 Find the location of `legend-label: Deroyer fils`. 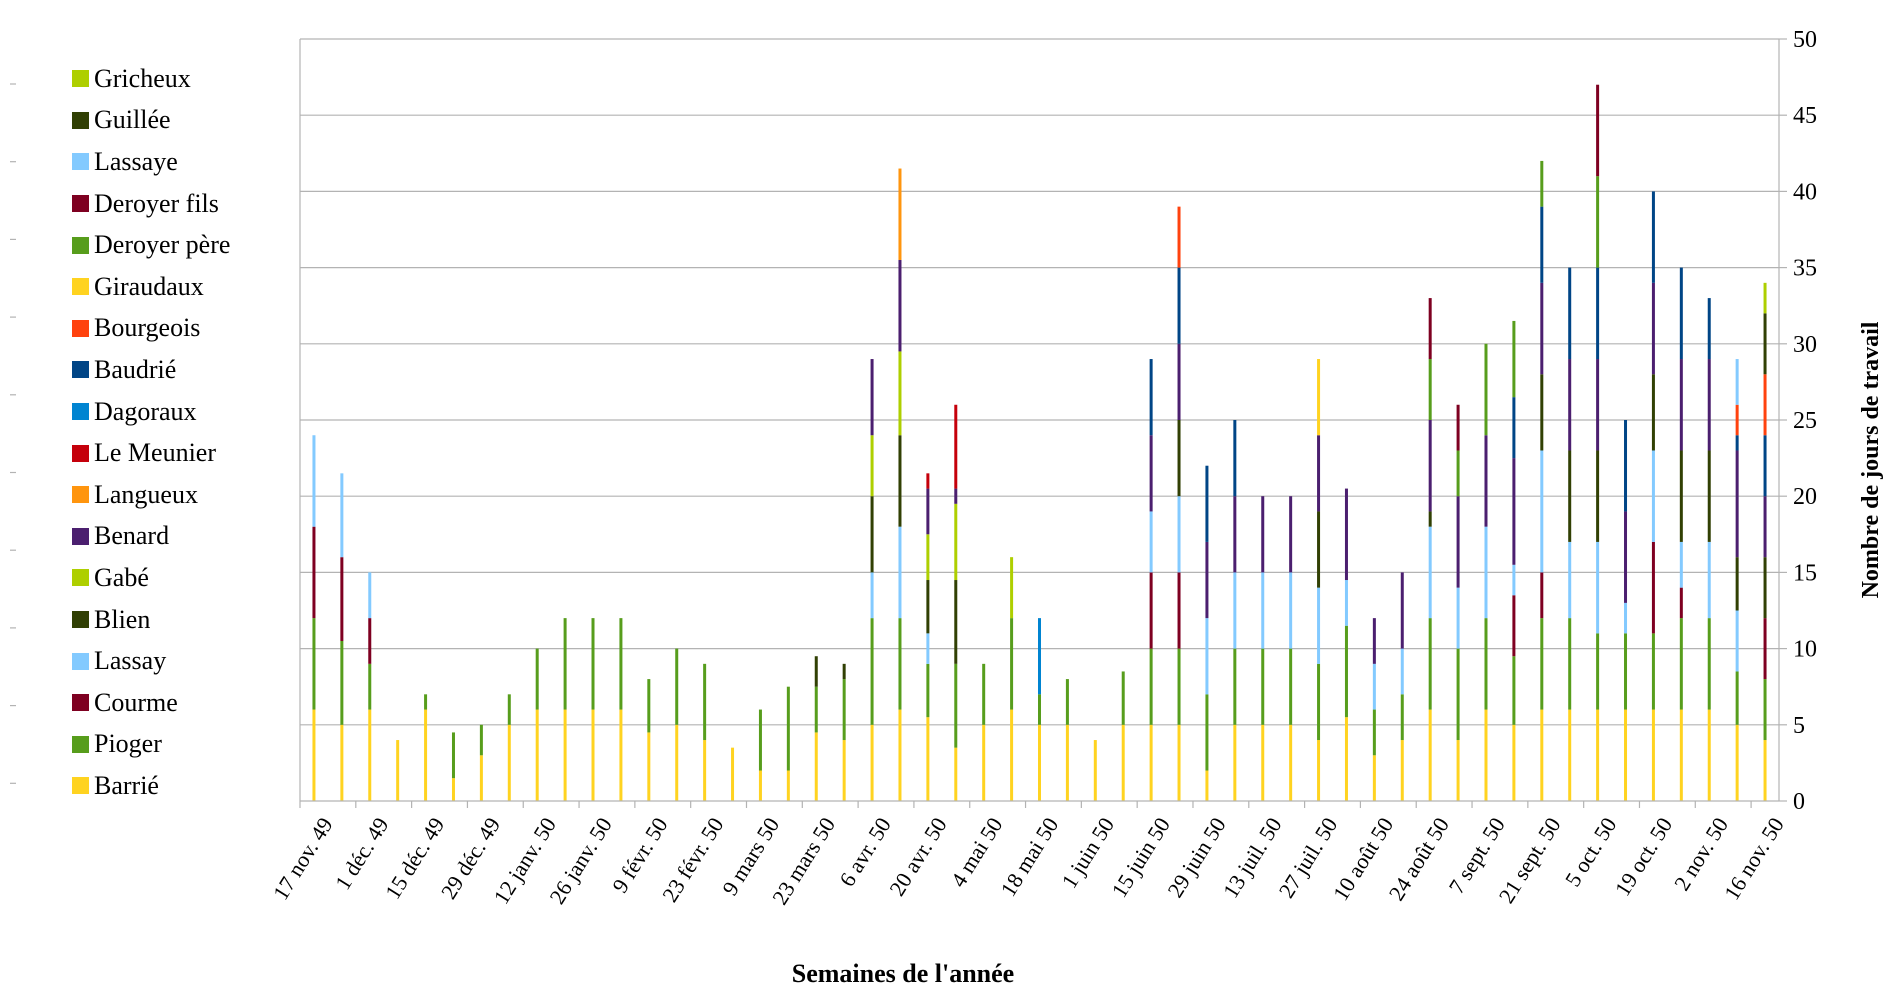

legend-label: Deroyer fils is located at coordinates (156, 203).